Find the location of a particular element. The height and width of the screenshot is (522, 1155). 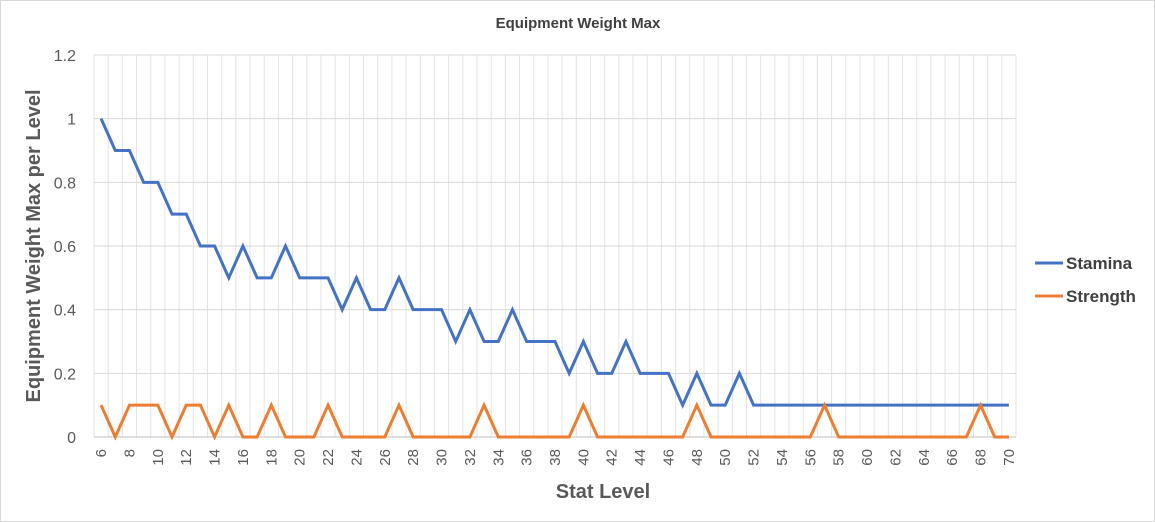

x-tick-label: 66 is located at coordinates (952, 457).